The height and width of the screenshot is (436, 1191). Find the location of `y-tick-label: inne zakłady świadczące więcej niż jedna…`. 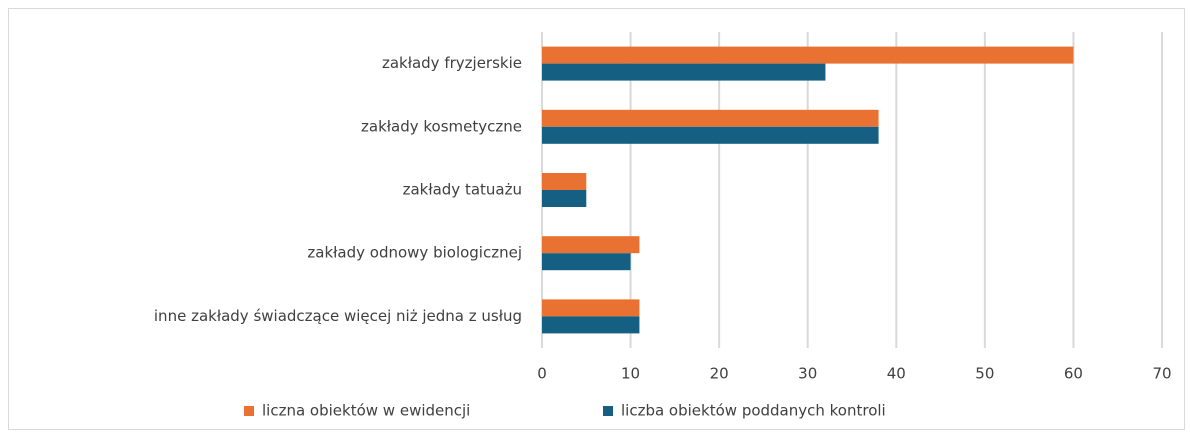

y-tick-label: inne zakłady świadczące więcej niż jedna… is located at coordinates (338, 316).